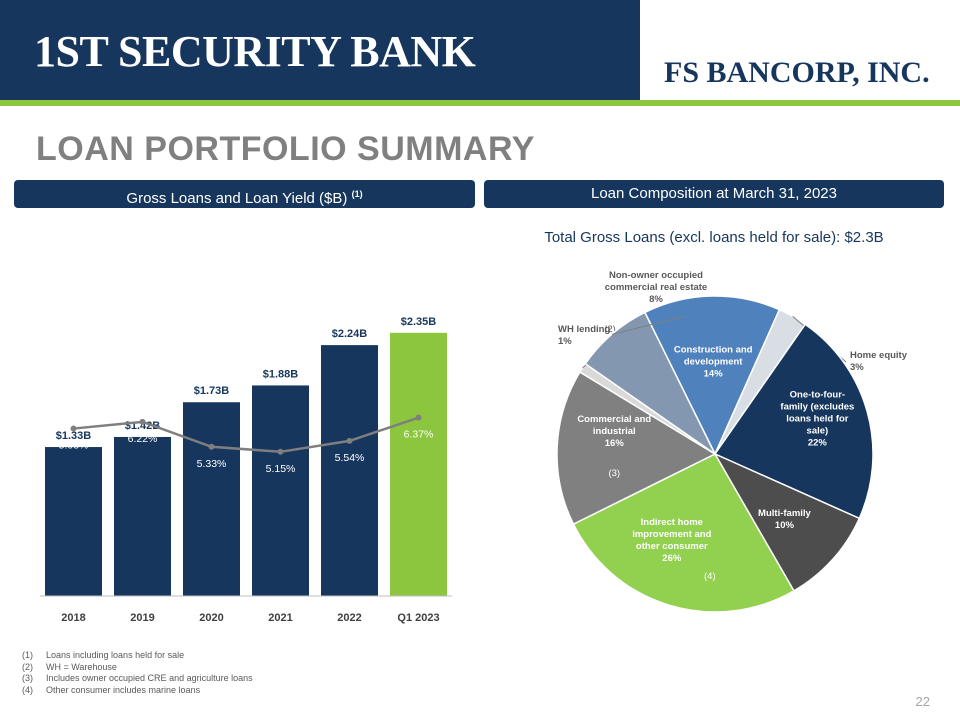 The height and width of the screenshot is (720, 960). I want to click on x-tick-label: Q1 2023, so click(418, 618).